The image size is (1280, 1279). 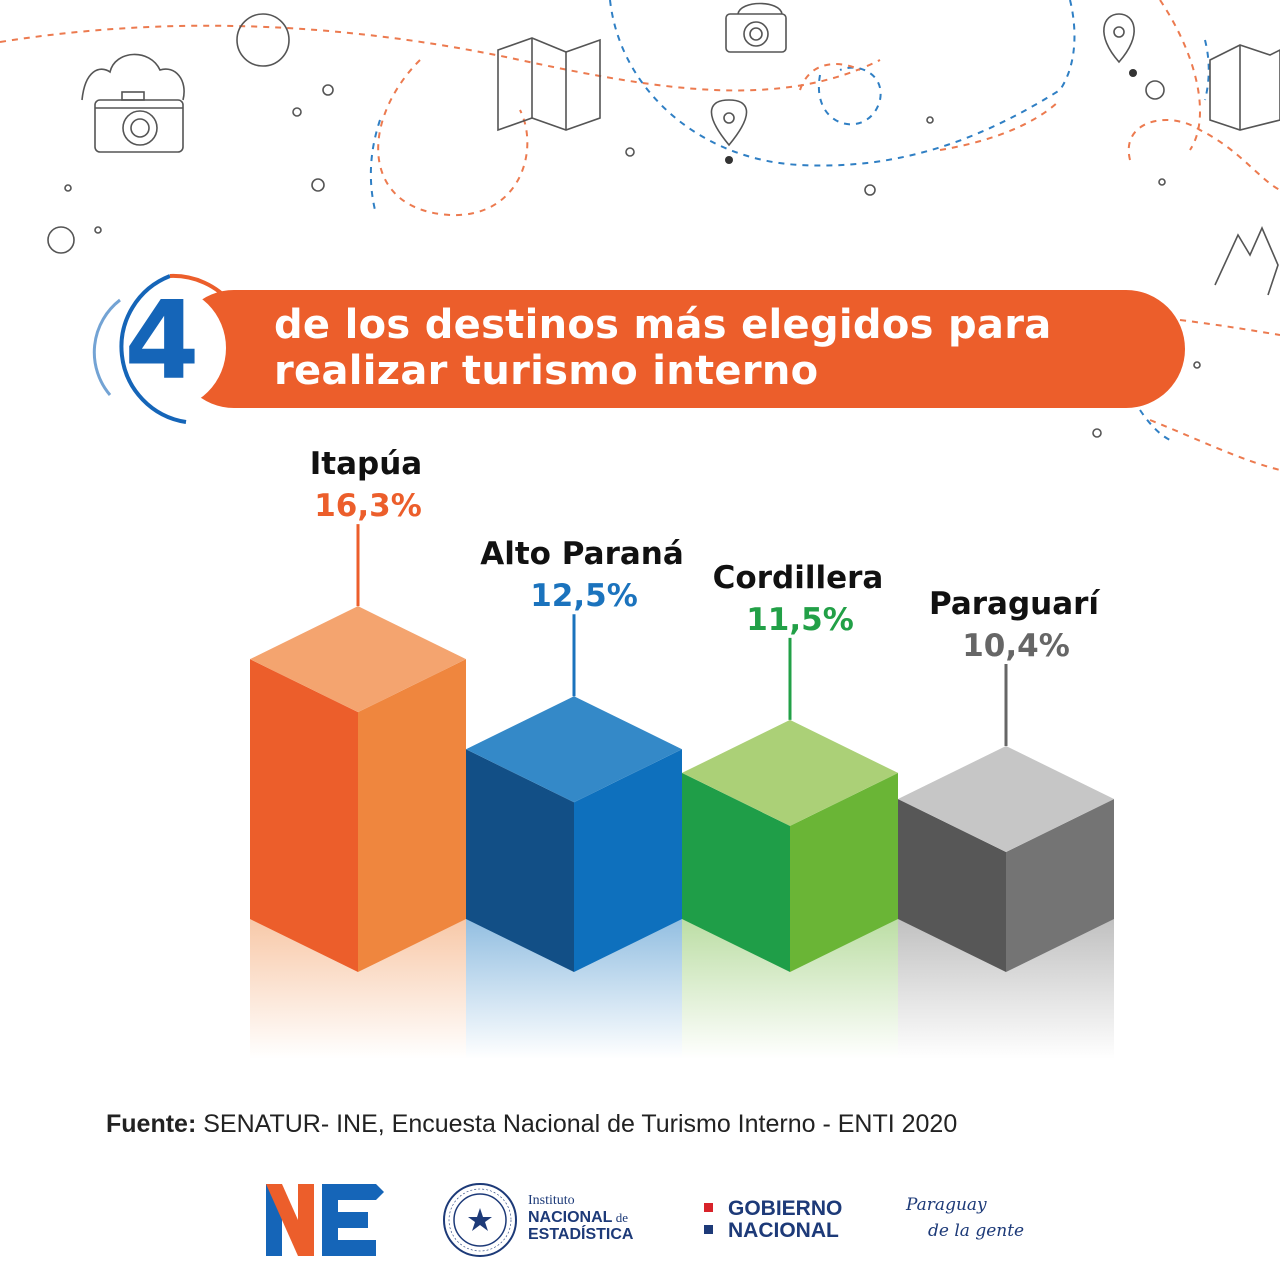 What do you see at coordinates (800, 620) in the screenshot?
I see `bar-value-label: 11,5%` at bounding box center [800, 620].